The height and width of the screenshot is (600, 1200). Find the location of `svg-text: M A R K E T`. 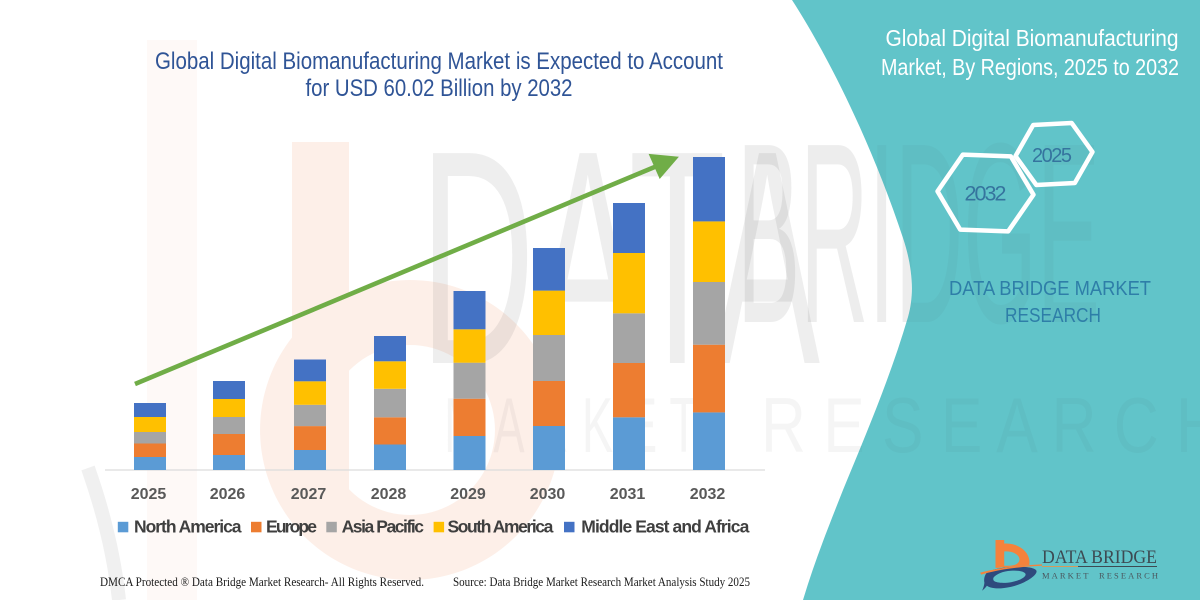

svg-text: M A R K E T is located at coordinates (571, 425).